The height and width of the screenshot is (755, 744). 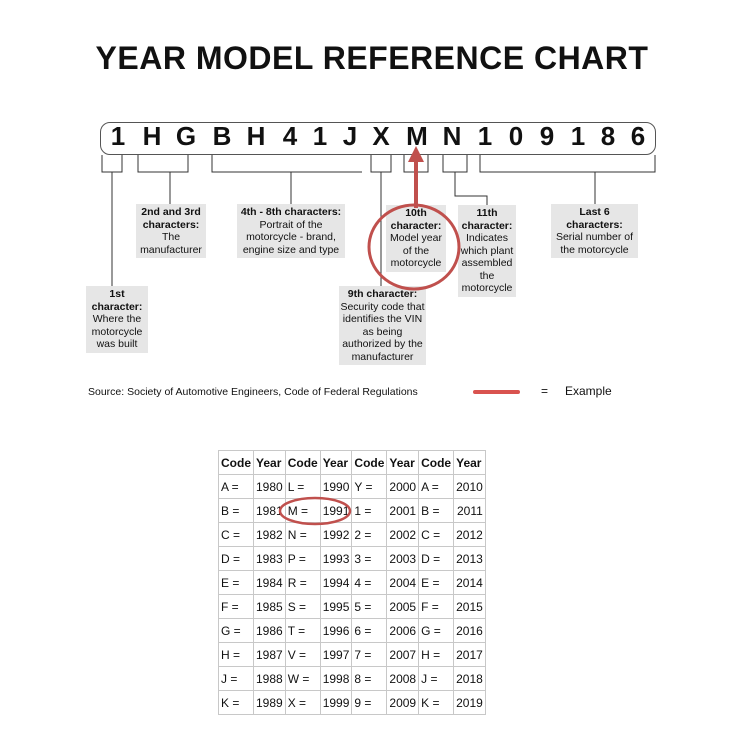 I want to click on bracket-4th-8th, so click(x=286, y=180).